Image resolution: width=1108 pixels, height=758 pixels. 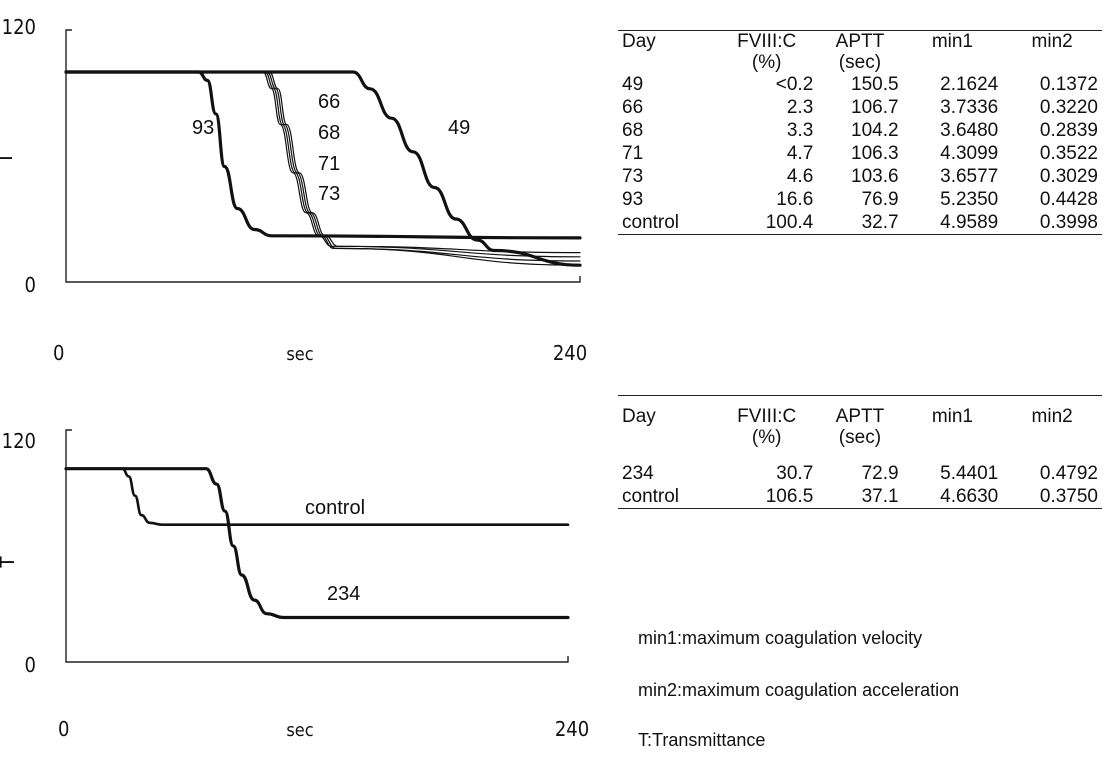 What do you see at coordinates (633, 199) in the screenshot?
I see `cell-day: 93` at bounding box center [633, 199].